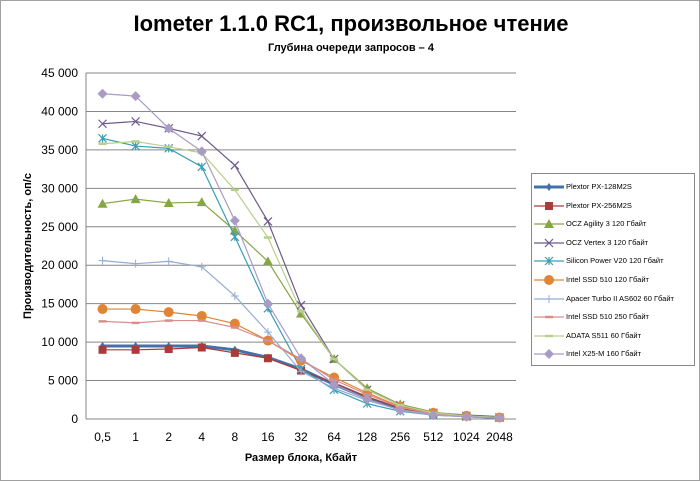 Image resolution: width=700 pixels, height=481 pixels. I want to click on x-tick-label: 1, so click(135, 437).